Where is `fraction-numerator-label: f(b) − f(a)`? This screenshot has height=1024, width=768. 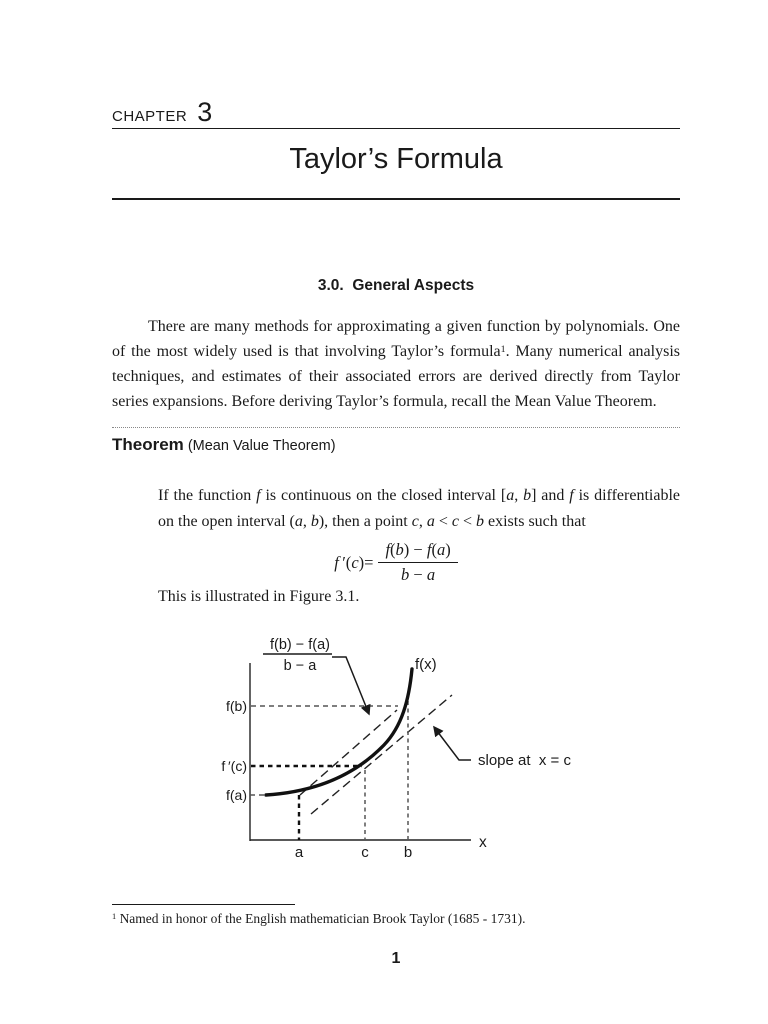
fraction-numerator-label: f(b) − f(a) is located at coordinates (300, 645).